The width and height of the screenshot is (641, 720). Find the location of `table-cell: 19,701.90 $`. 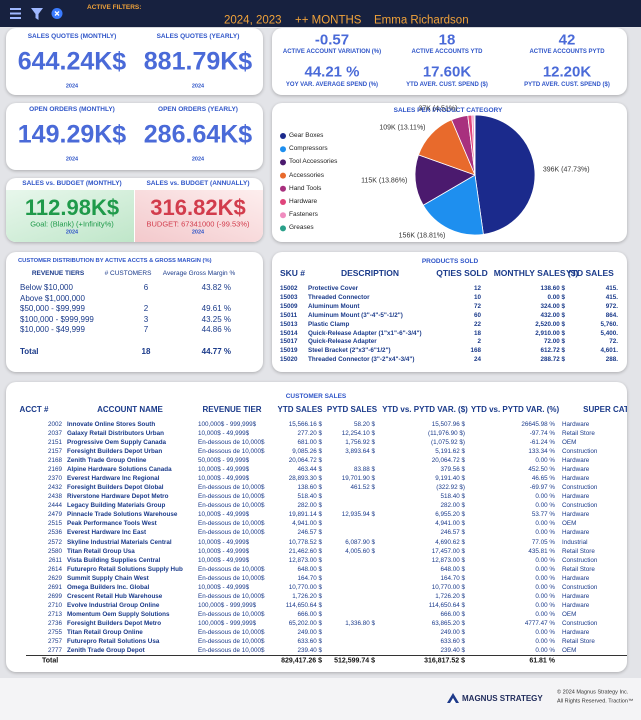

table-cell: 19,701.90 $ is located at coordinates (358, 479).